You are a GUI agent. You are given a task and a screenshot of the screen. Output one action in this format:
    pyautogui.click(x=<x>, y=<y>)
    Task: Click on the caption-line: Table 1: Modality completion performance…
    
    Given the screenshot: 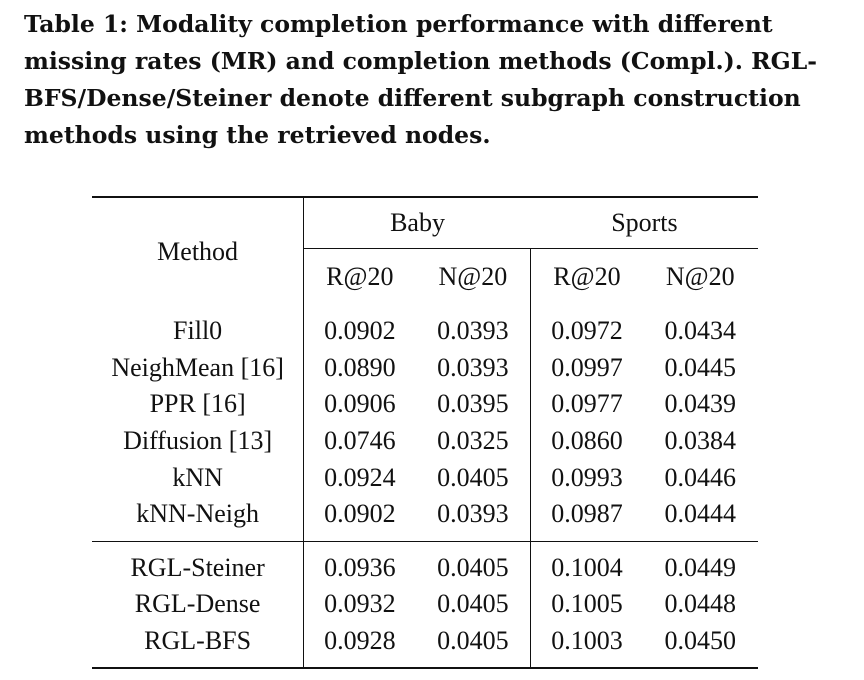 What is the action you would take?
    pyautogui.click(x=398, y=24)
    